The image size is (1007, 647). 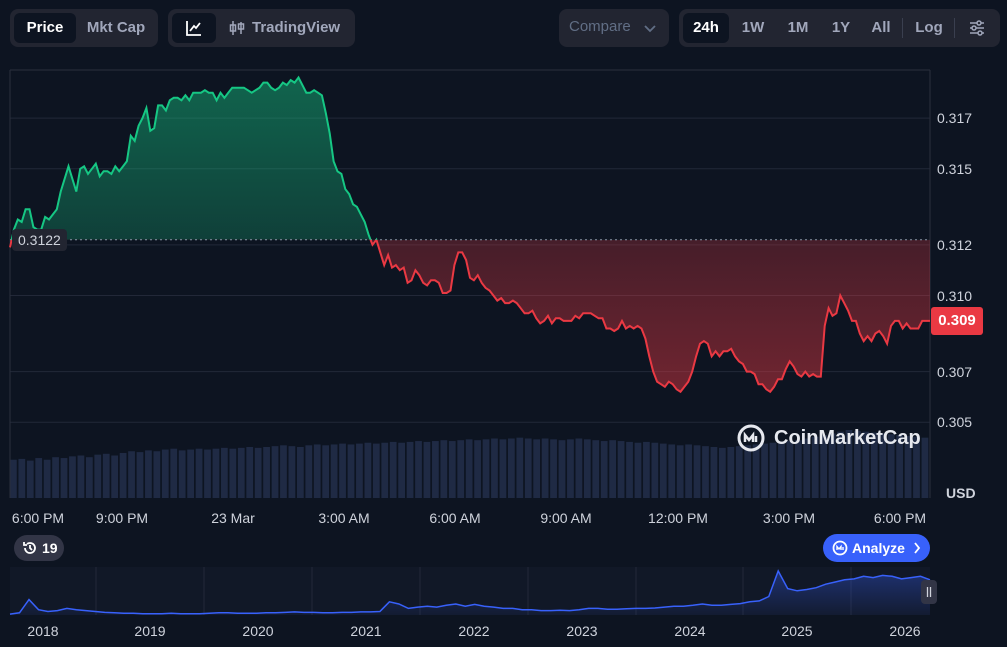 I want to click on analyze-label: Analyze, so click(x=878, y=548).